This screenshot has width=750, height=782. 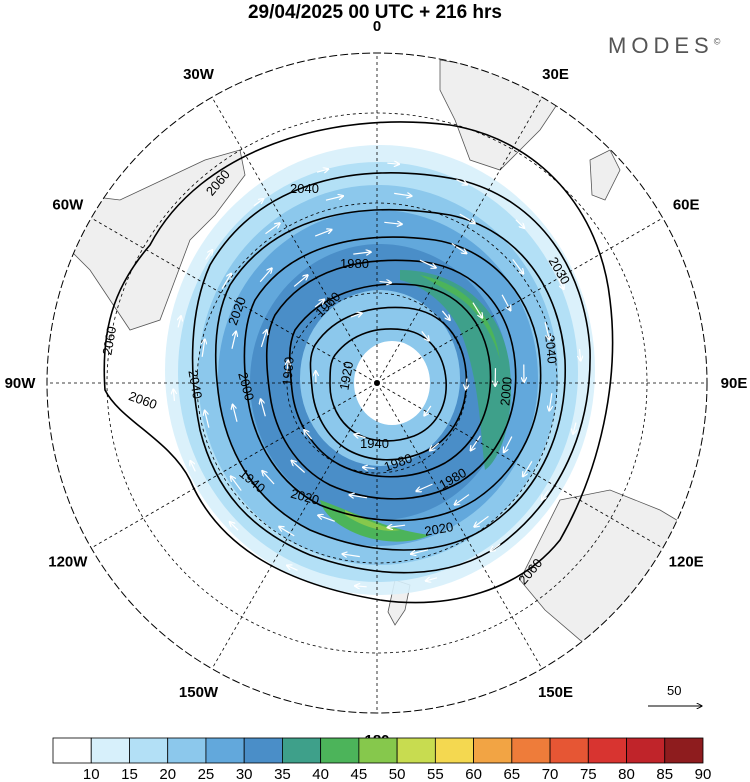 What do you see at coordinates (109, 340) in the screenshot?
I see `contour-label: 2060` at bounding box center [109, 340].